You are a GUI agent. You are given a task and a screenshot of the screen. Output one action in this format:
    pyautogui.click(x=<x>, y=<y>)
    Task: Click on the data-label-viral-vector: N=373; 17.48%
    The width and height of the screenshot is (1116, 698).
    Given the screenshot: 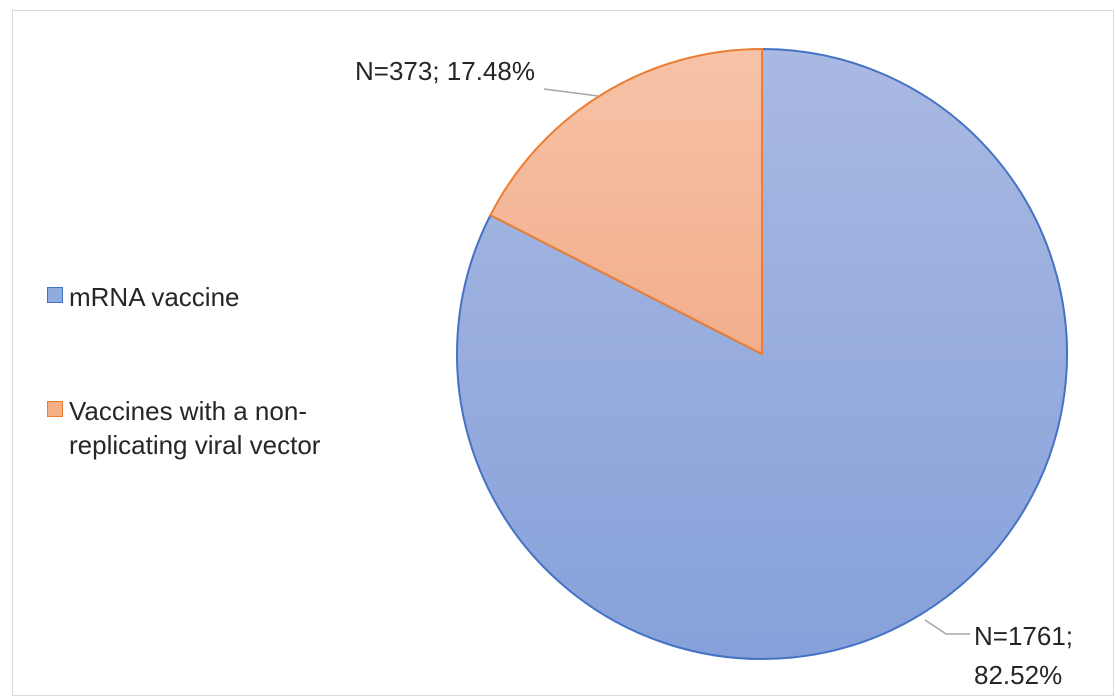 What is the action you would take?
    pyautogui.click(x=445, y=71)
    